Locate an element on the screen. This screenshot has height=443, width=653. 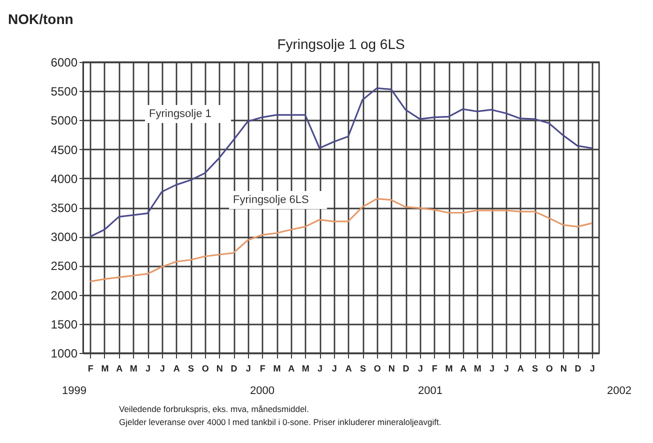
text: 1999 is located at coordinates (74, 391).